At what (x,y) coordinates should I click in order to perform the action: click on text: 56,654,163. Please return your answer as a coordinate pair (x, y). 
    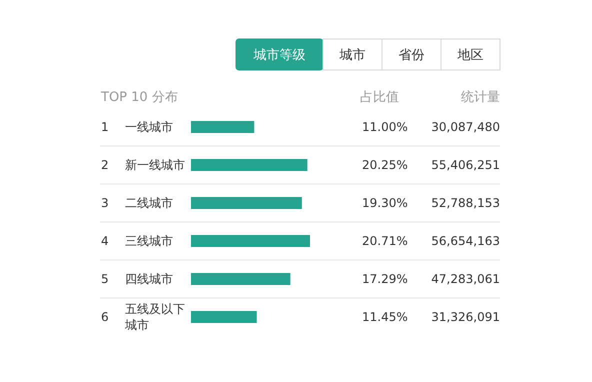
    Looking at the image, I should click on (465, 241).